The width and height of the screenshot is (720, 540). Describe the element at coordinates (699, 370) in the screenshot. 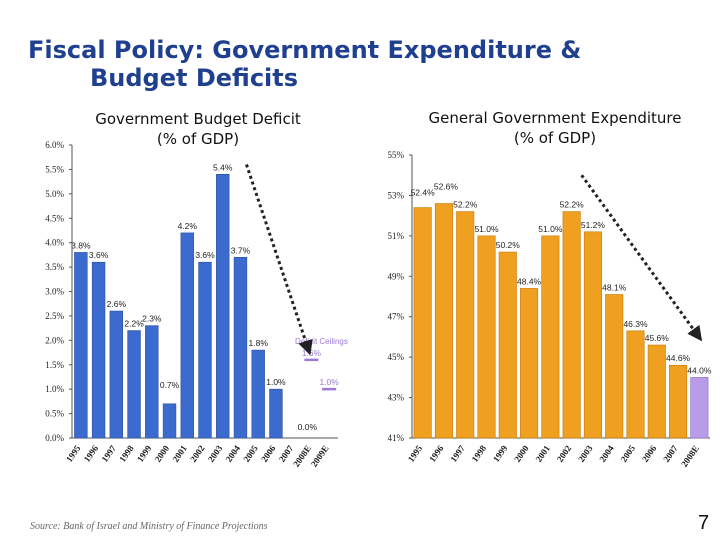

I see `expenditure-data-label: 44.0%` at that location.